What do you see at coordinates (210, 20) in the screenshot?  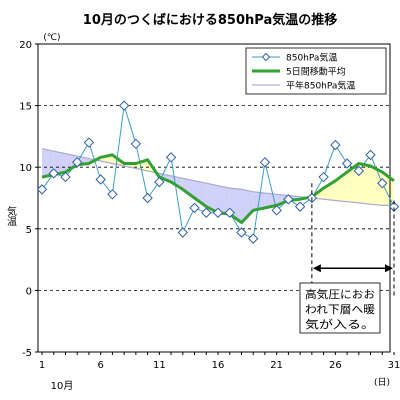 I see `chart-title: 10月のつくばにおける850hPa気温の推移` at bounding box center [210, 20].